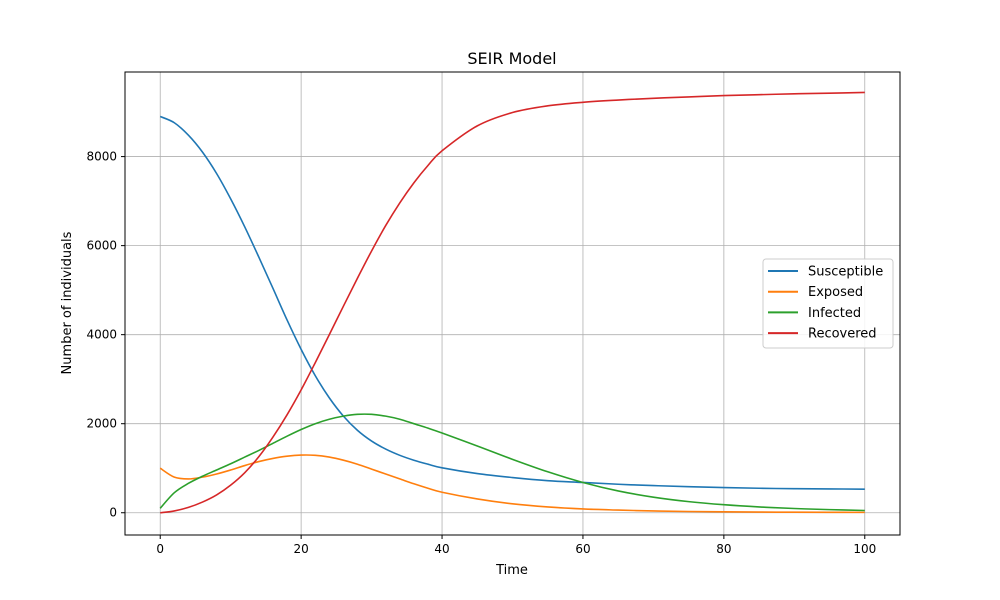 The height and width of the screenshot is (600, 1000). Describe the element at coordinates (511, 570) in the screenshot. I see `x-axis-label: Time` at that location.